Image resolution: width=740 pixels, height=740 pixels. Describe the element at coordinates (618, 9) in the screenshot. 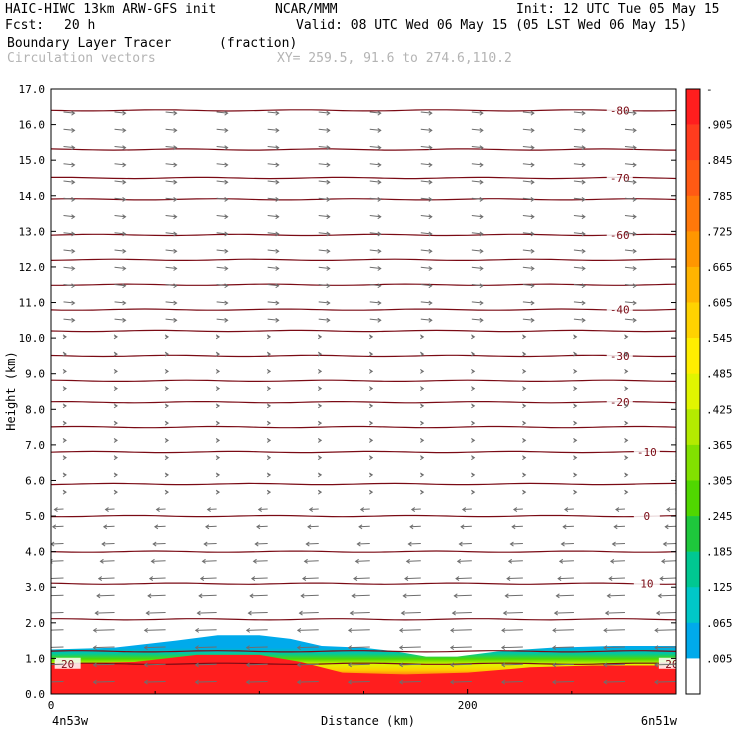

I see `init-time: Init: 12 UTC Tue 05 May 15` at that location.